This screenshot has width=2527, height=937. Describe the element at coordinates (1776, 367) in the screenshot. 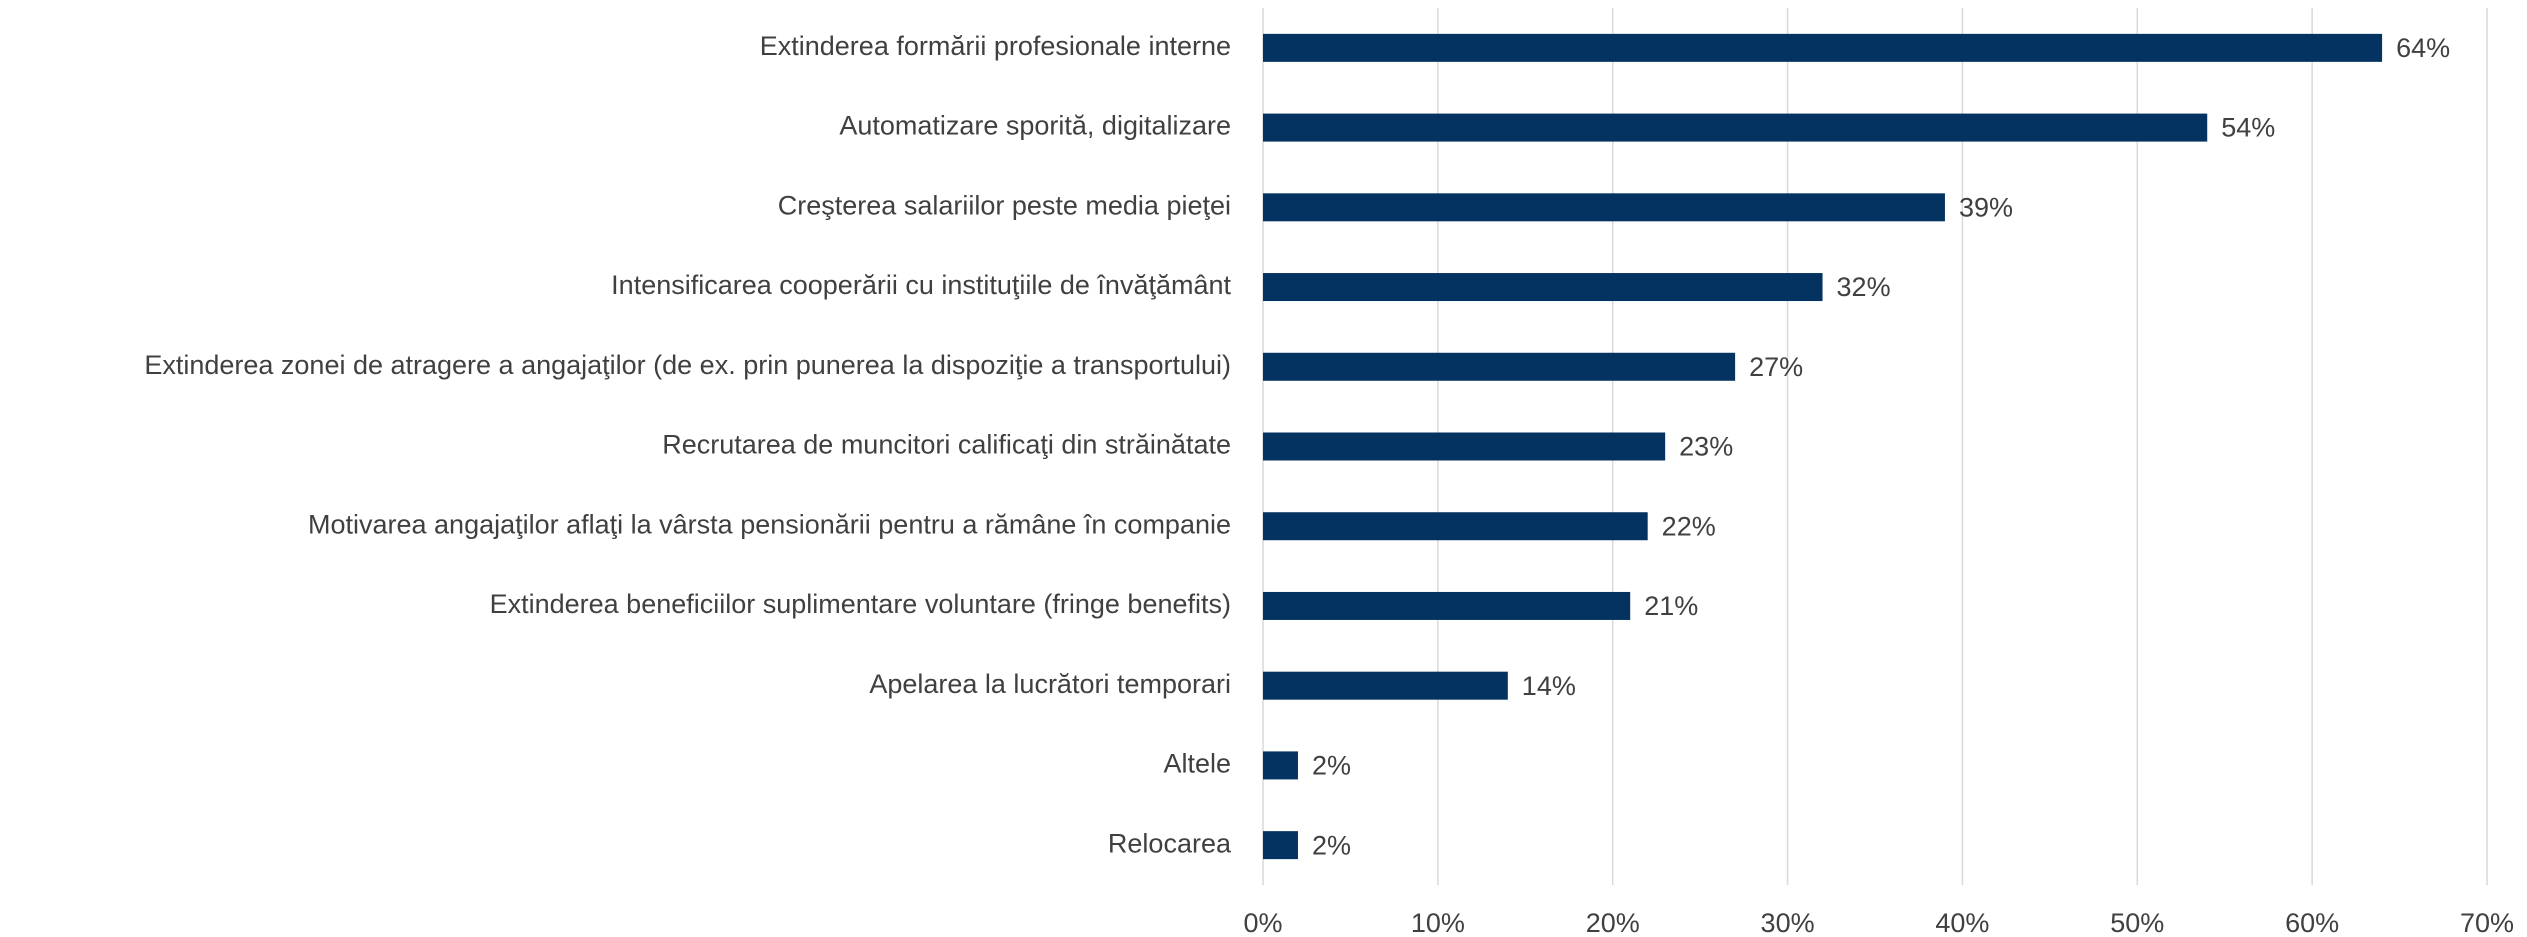

I see `data-label: 27%` at that location.